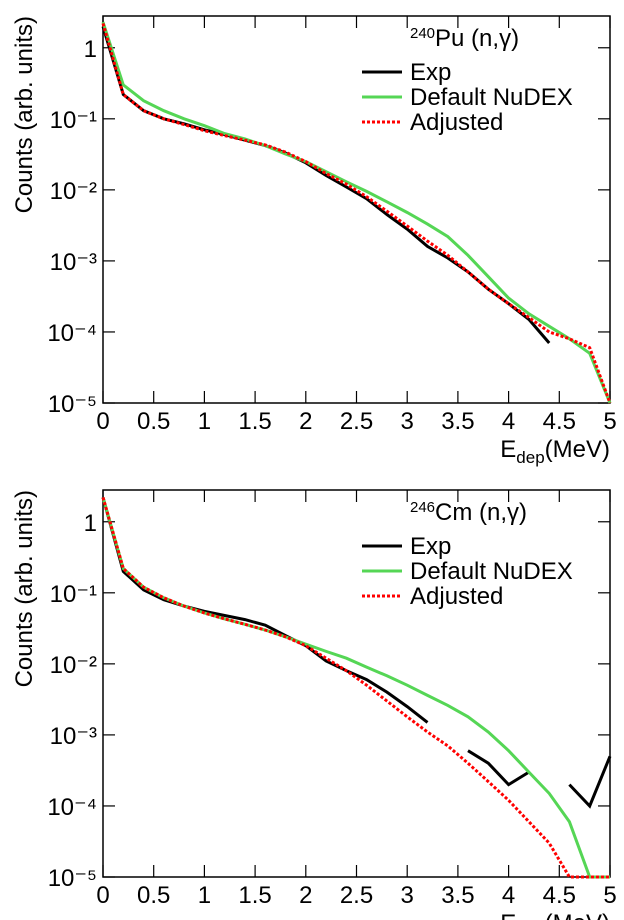  Describe the element at coordinates (481, 512) in the screenshot. I see `annotation-main: Cm (n,γ)` at that location.